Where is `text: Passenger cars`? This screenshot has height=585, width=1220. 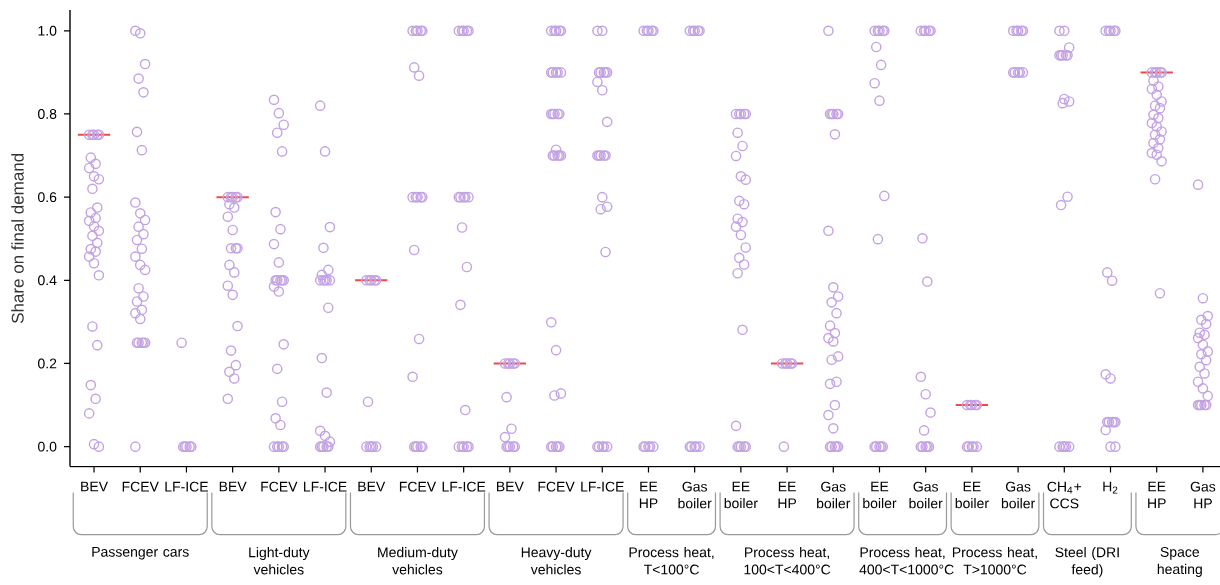 text: Passenger cars is located at coordinates (140, 553).